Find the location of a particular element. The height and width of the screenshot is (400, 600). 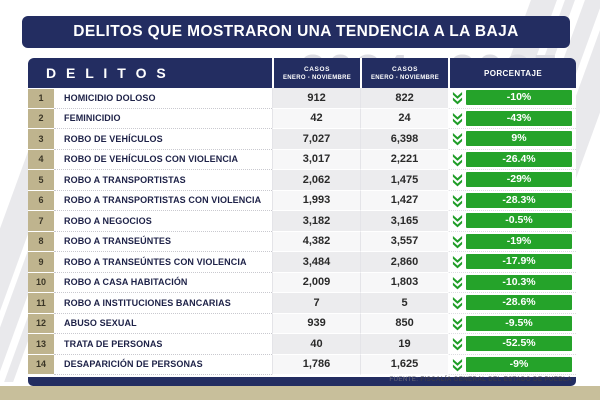

porcentaje-wrapper: -28.6% is located at coordinates (513, 303).